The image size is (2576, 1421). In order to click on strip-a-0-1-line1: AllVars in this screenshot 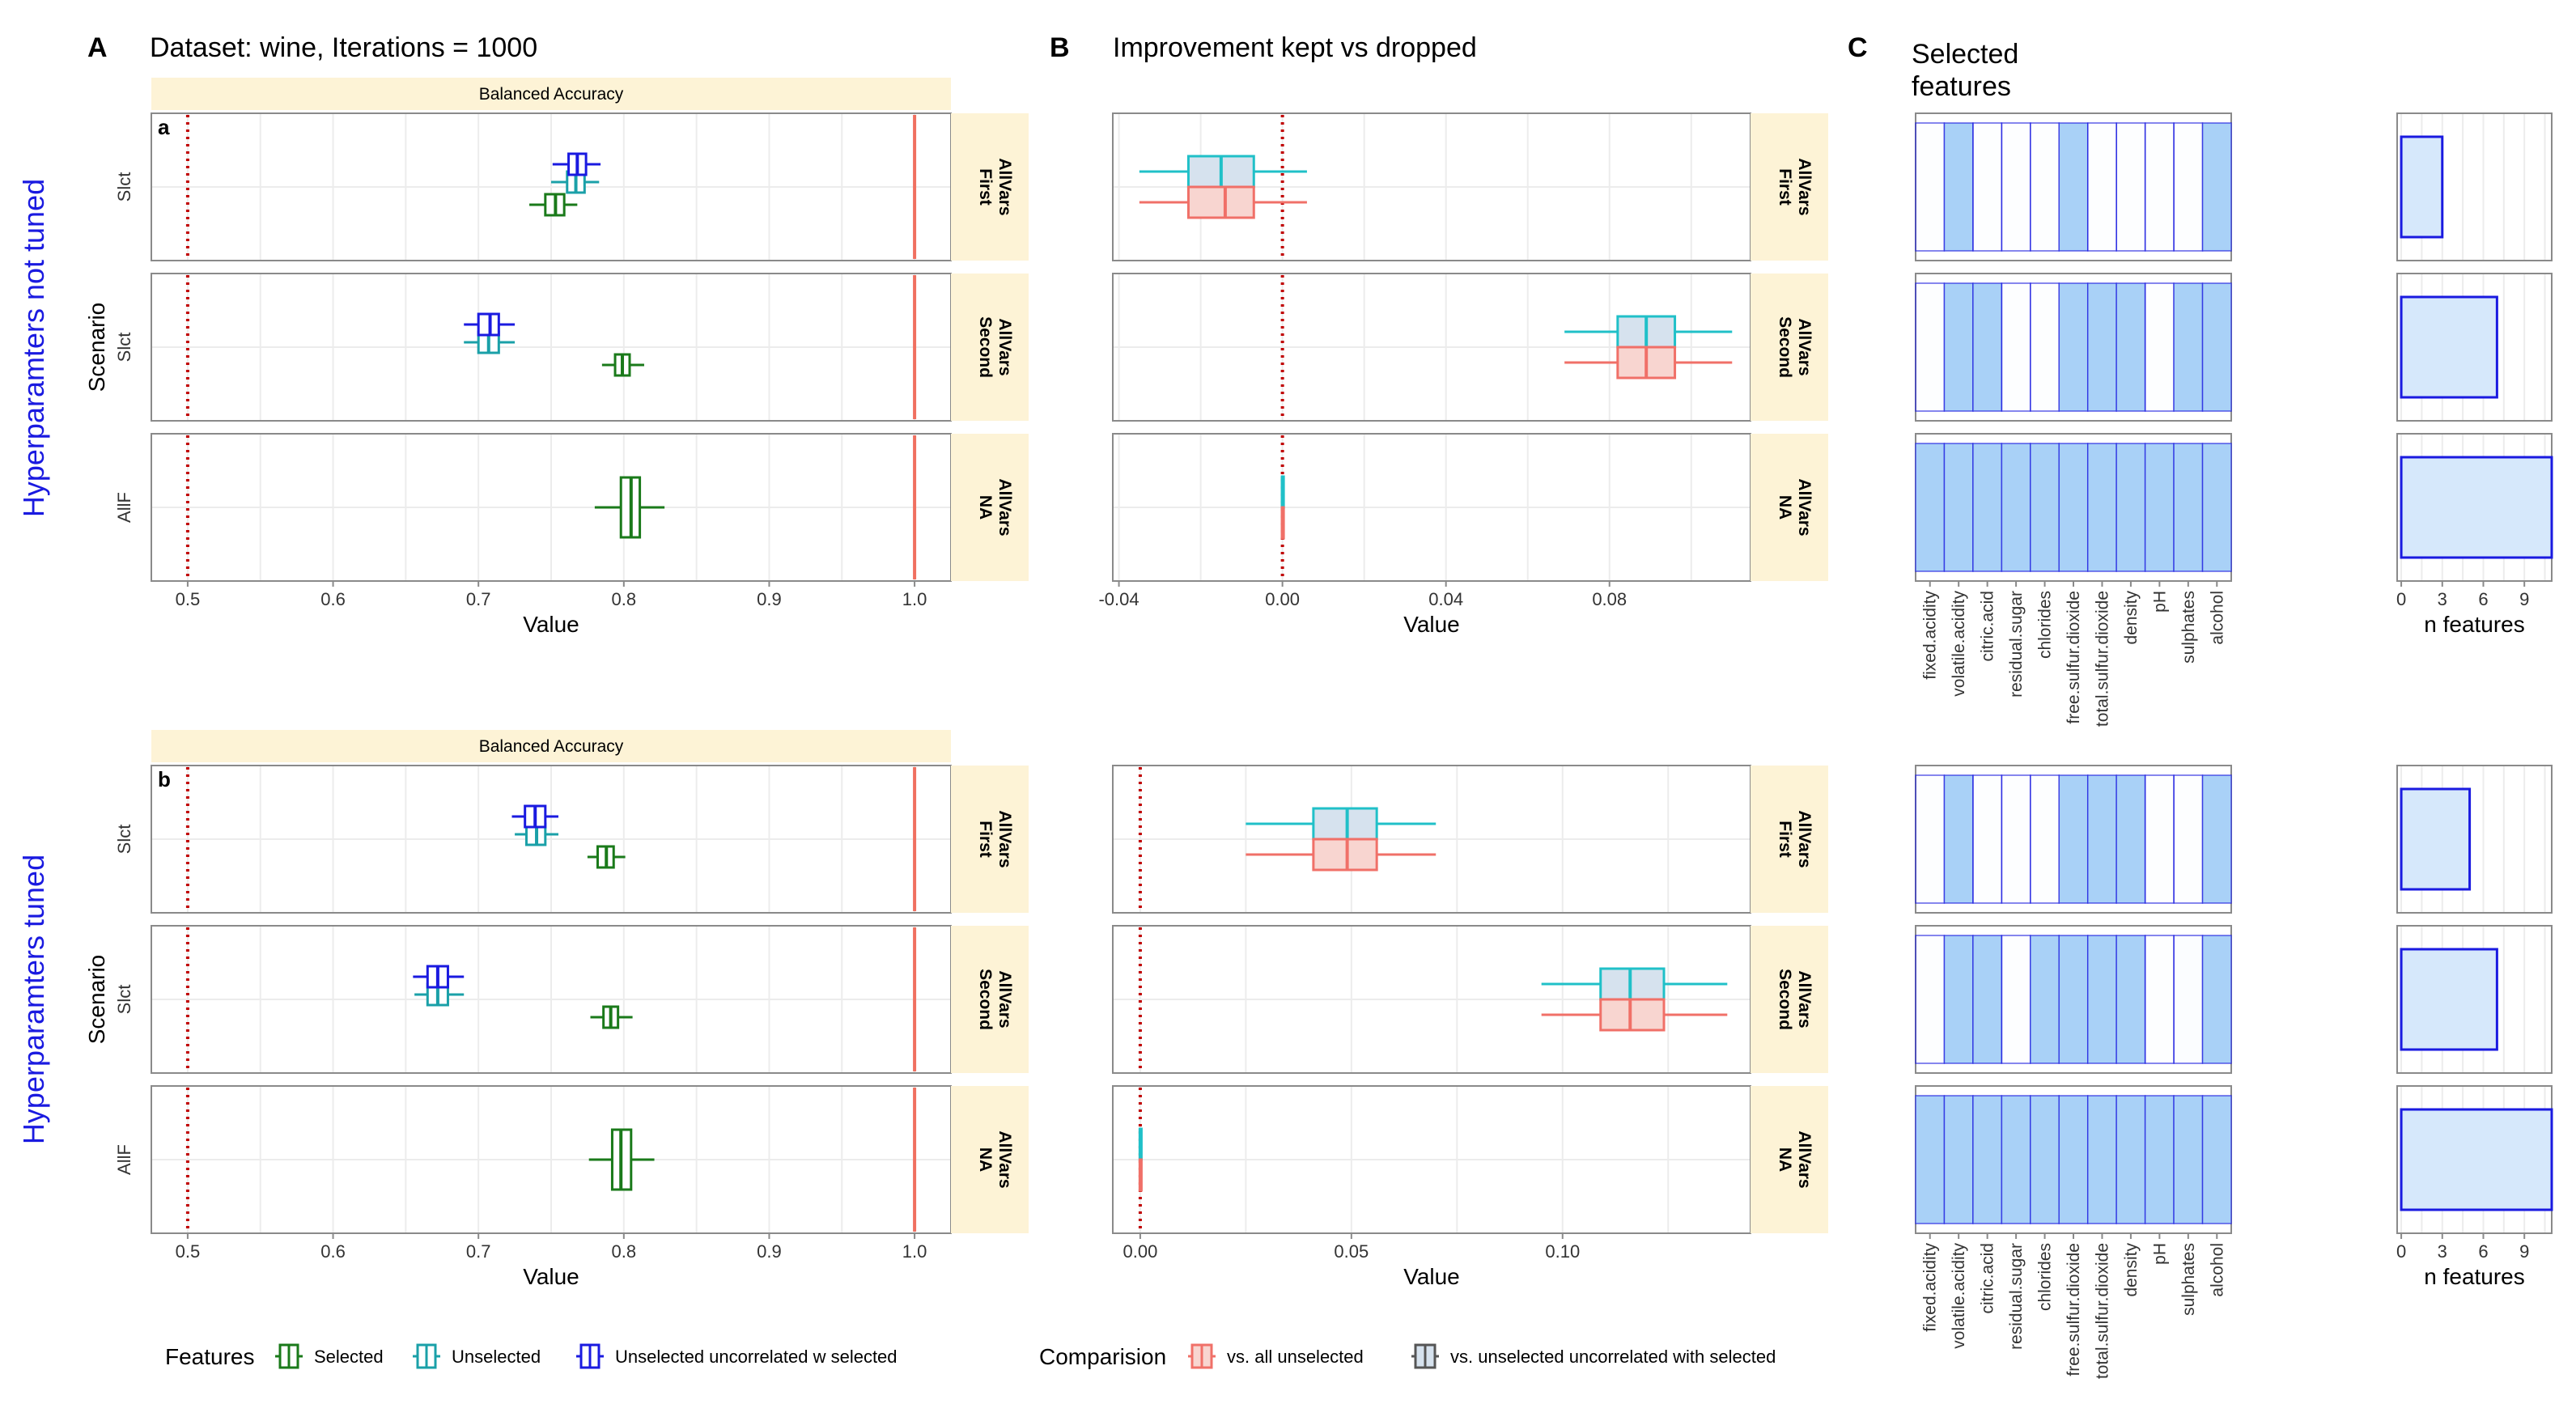, I will do `click(1004, 347)`.